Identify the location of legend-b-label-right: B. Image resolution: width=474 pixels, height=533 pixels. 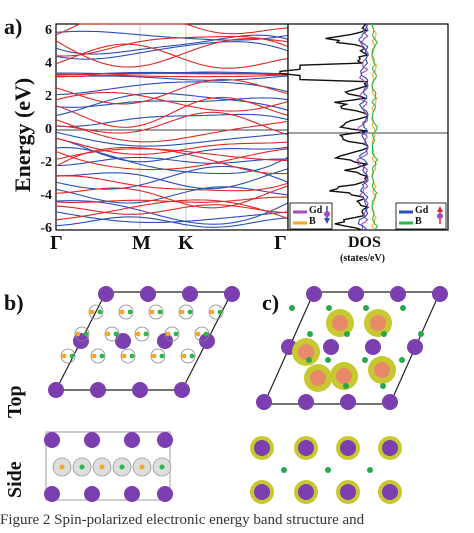
(418, 221).